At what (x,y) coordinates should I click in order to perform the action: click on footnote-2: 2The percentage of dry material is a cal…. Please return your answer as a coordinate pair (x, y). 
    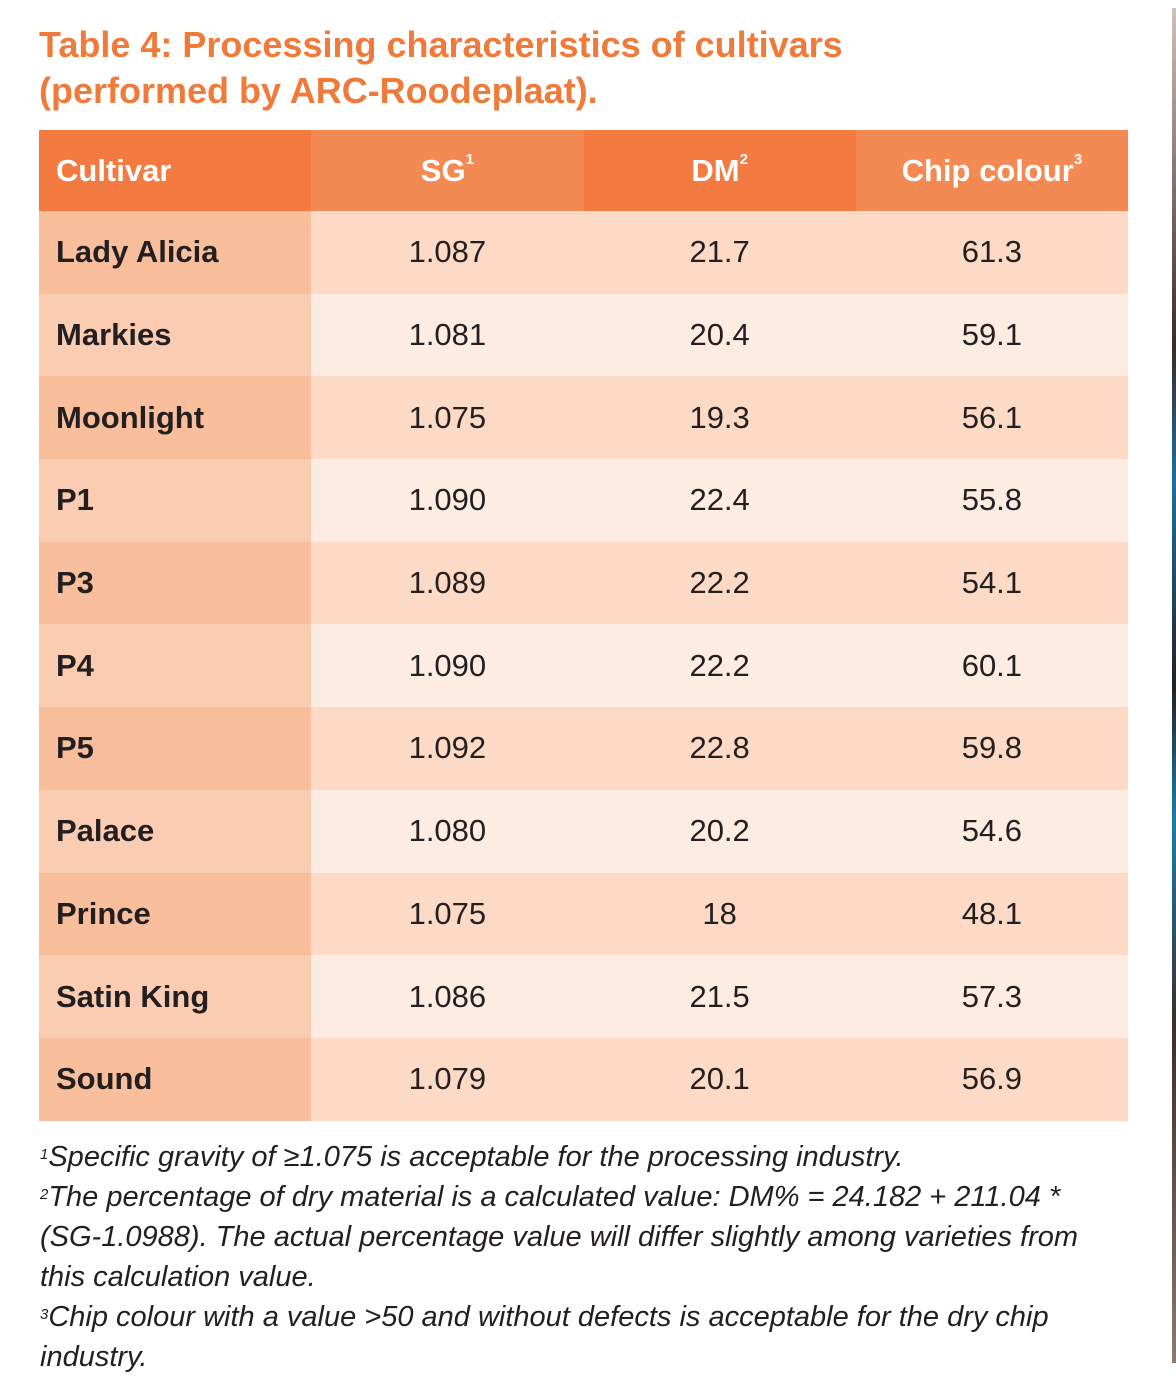
    Looking at the image, I should click on (559, 1237).